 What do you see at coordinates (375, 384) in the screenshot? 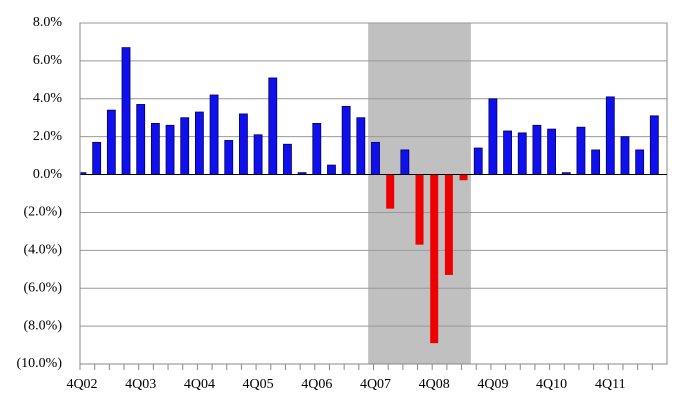
I see `x-tick-label: 4Q07` at bounding box center [375, 384].